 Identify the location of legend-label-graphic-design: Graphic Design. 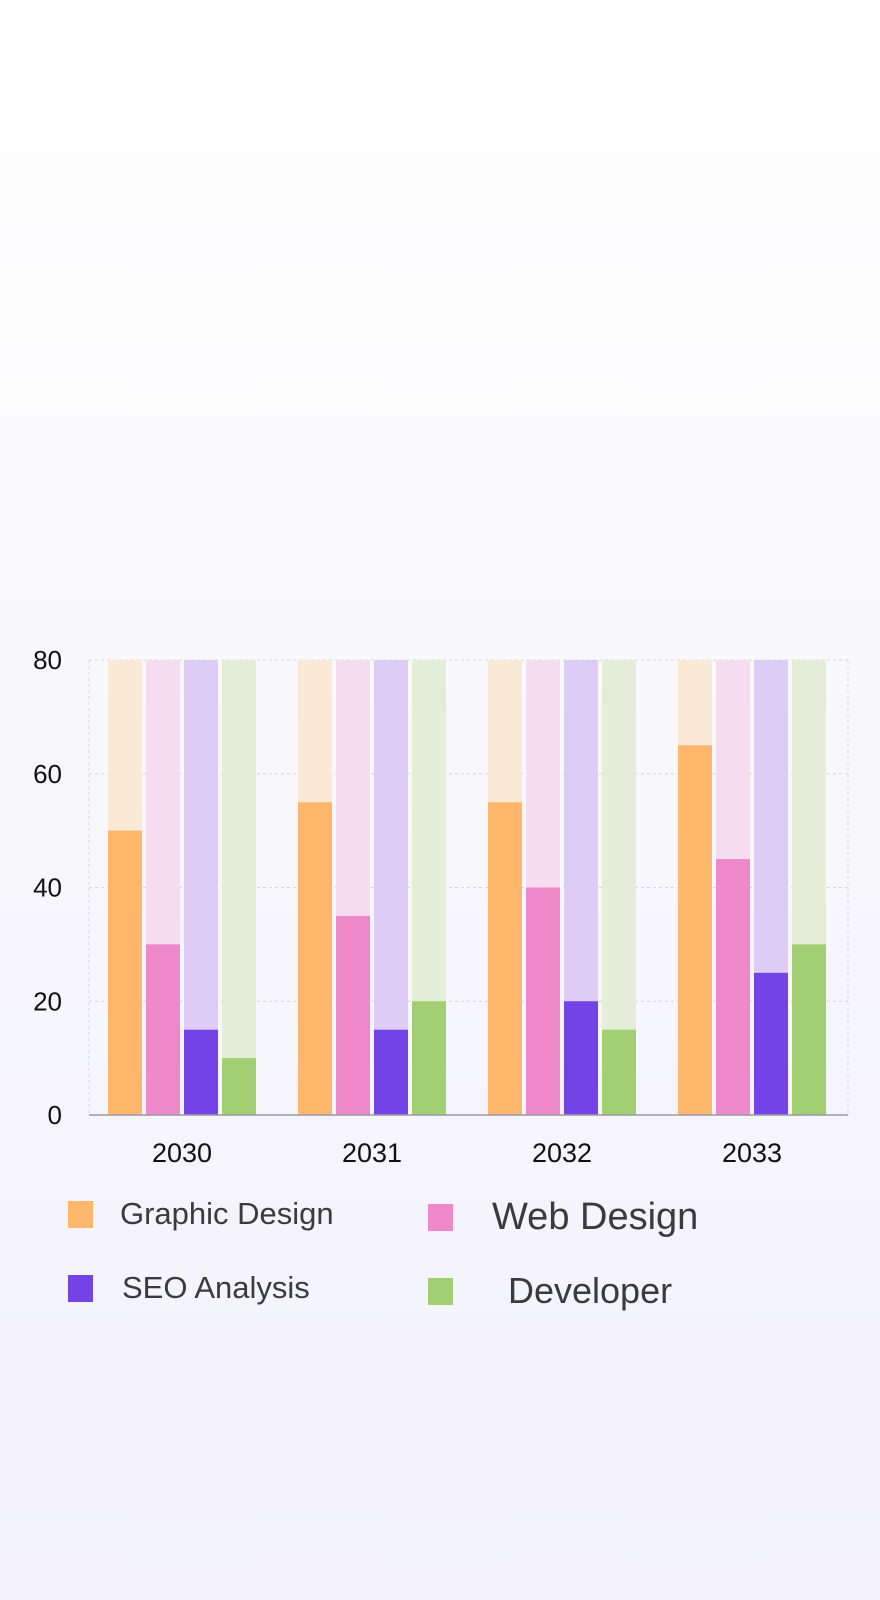
(227, 1213).